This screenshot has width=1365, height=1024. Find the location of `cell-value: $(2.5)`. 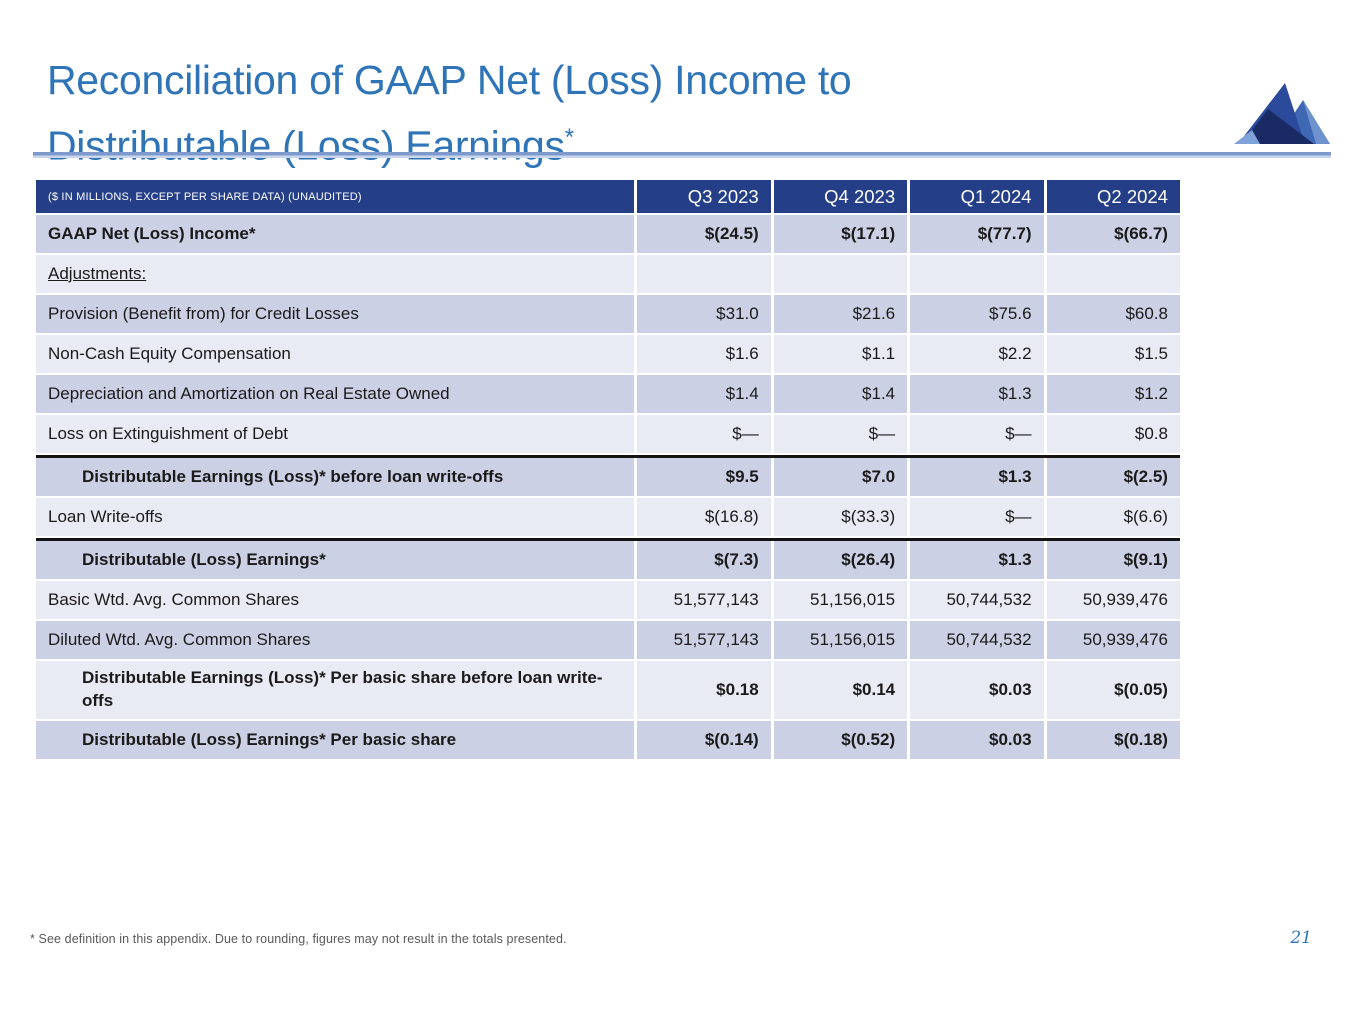

cell-value: $(2.5) is located at coordinates (1113, 477).